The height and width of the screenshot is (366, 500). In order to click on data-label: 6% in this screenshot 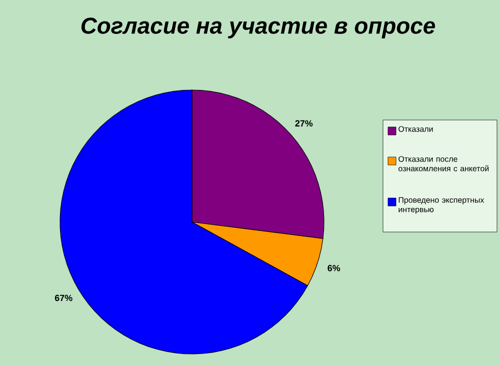, I will do `click(334, 268)`.